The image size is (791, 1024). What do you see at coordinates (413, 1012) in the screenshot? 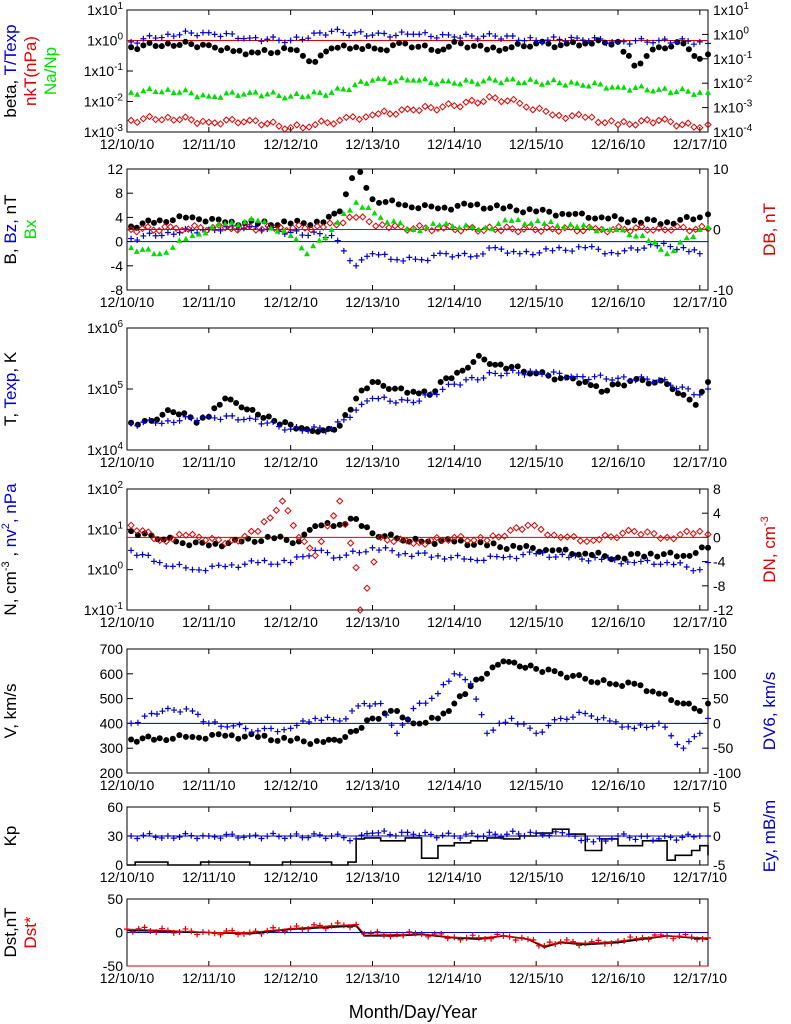
I see `xlabel-group: Month/Day/Year` at bounding box center [413, 1012].